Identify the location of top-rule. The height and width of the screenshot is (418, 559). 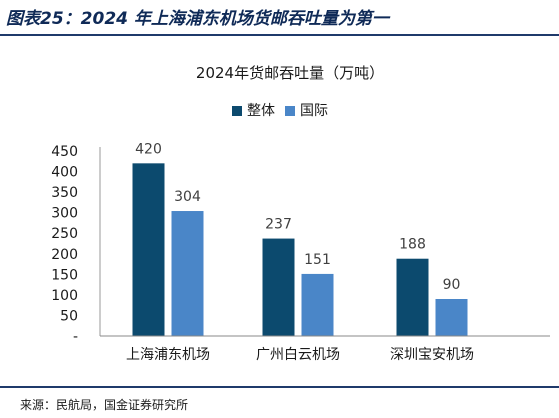
(279, 35).